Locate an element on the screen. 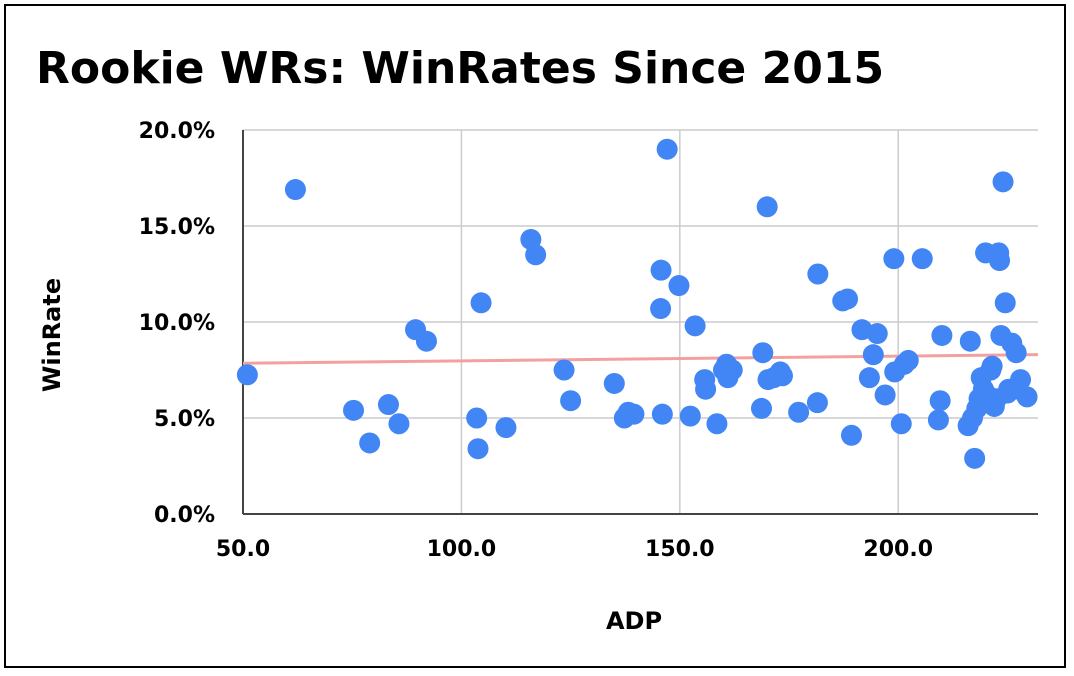 The image size is (1074, 676). y-tick-label: 20.0% is located at coordinates (177, 131).